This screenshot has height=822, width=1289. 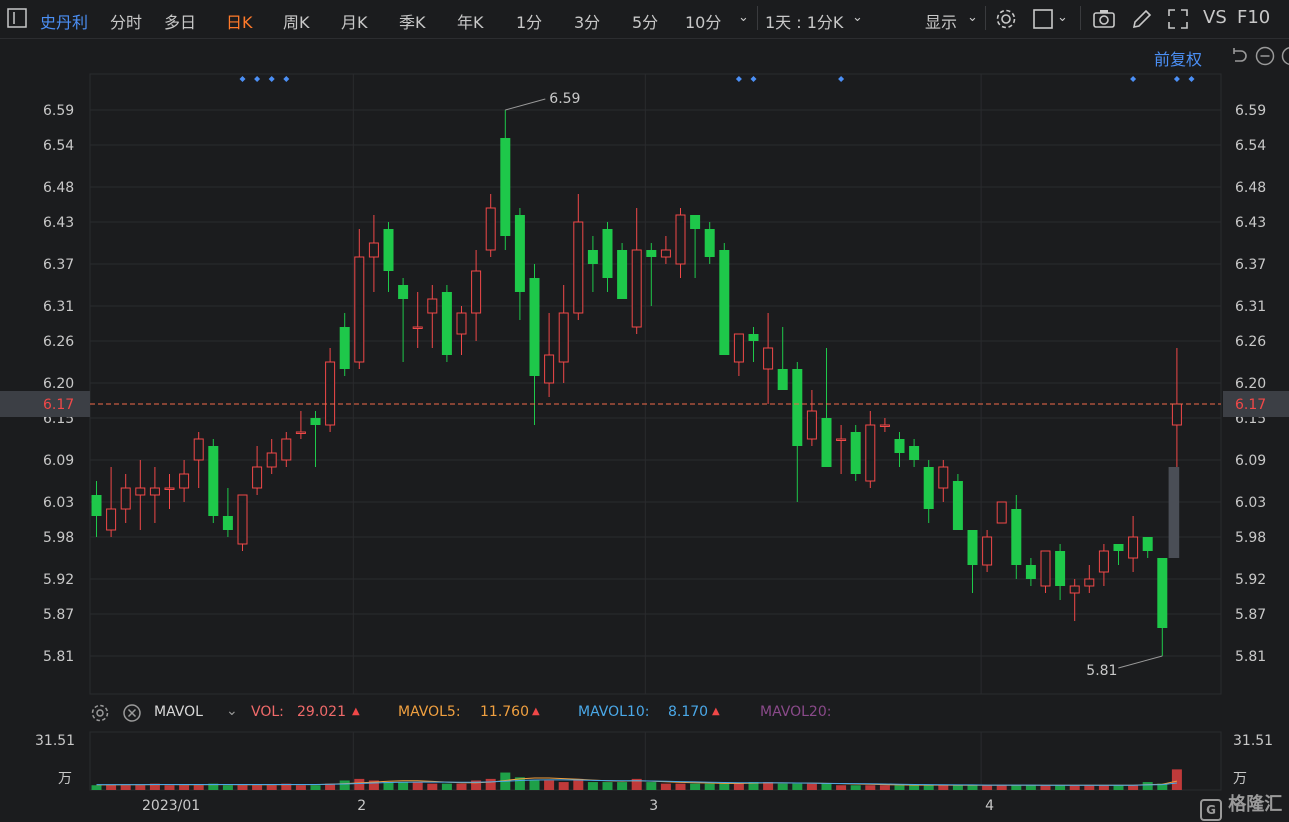 I want to click on settings-gear-icon, so click(x=100, y=715).